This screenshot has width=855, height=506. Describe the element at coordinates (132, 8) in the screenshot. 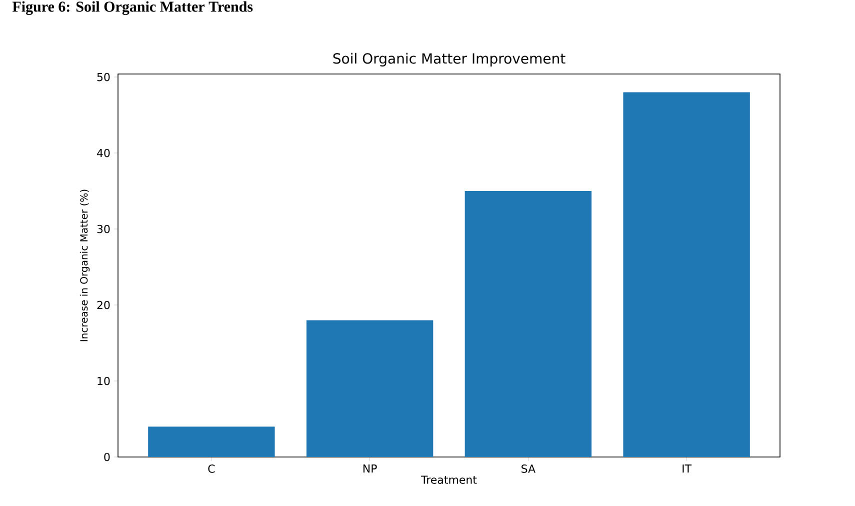

I see `caption: Figure 6: Soil Organic Matter Trends` at that location.